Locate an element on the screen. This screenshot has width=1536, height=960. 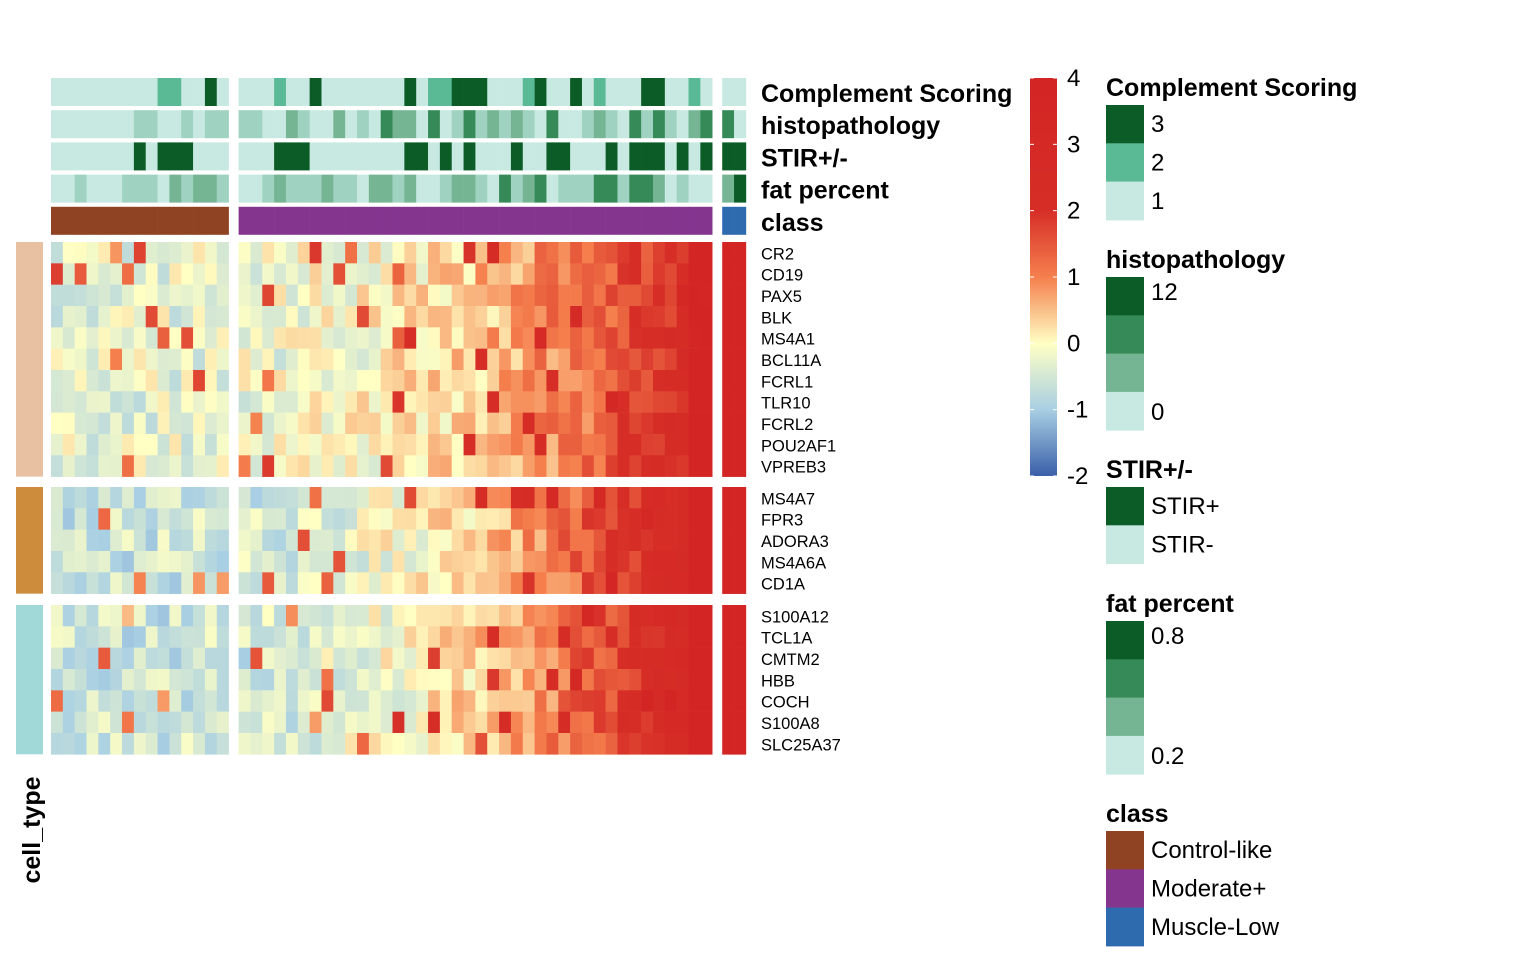
colorbar-tick-label: 3 is located at coordinates (1073, 144).